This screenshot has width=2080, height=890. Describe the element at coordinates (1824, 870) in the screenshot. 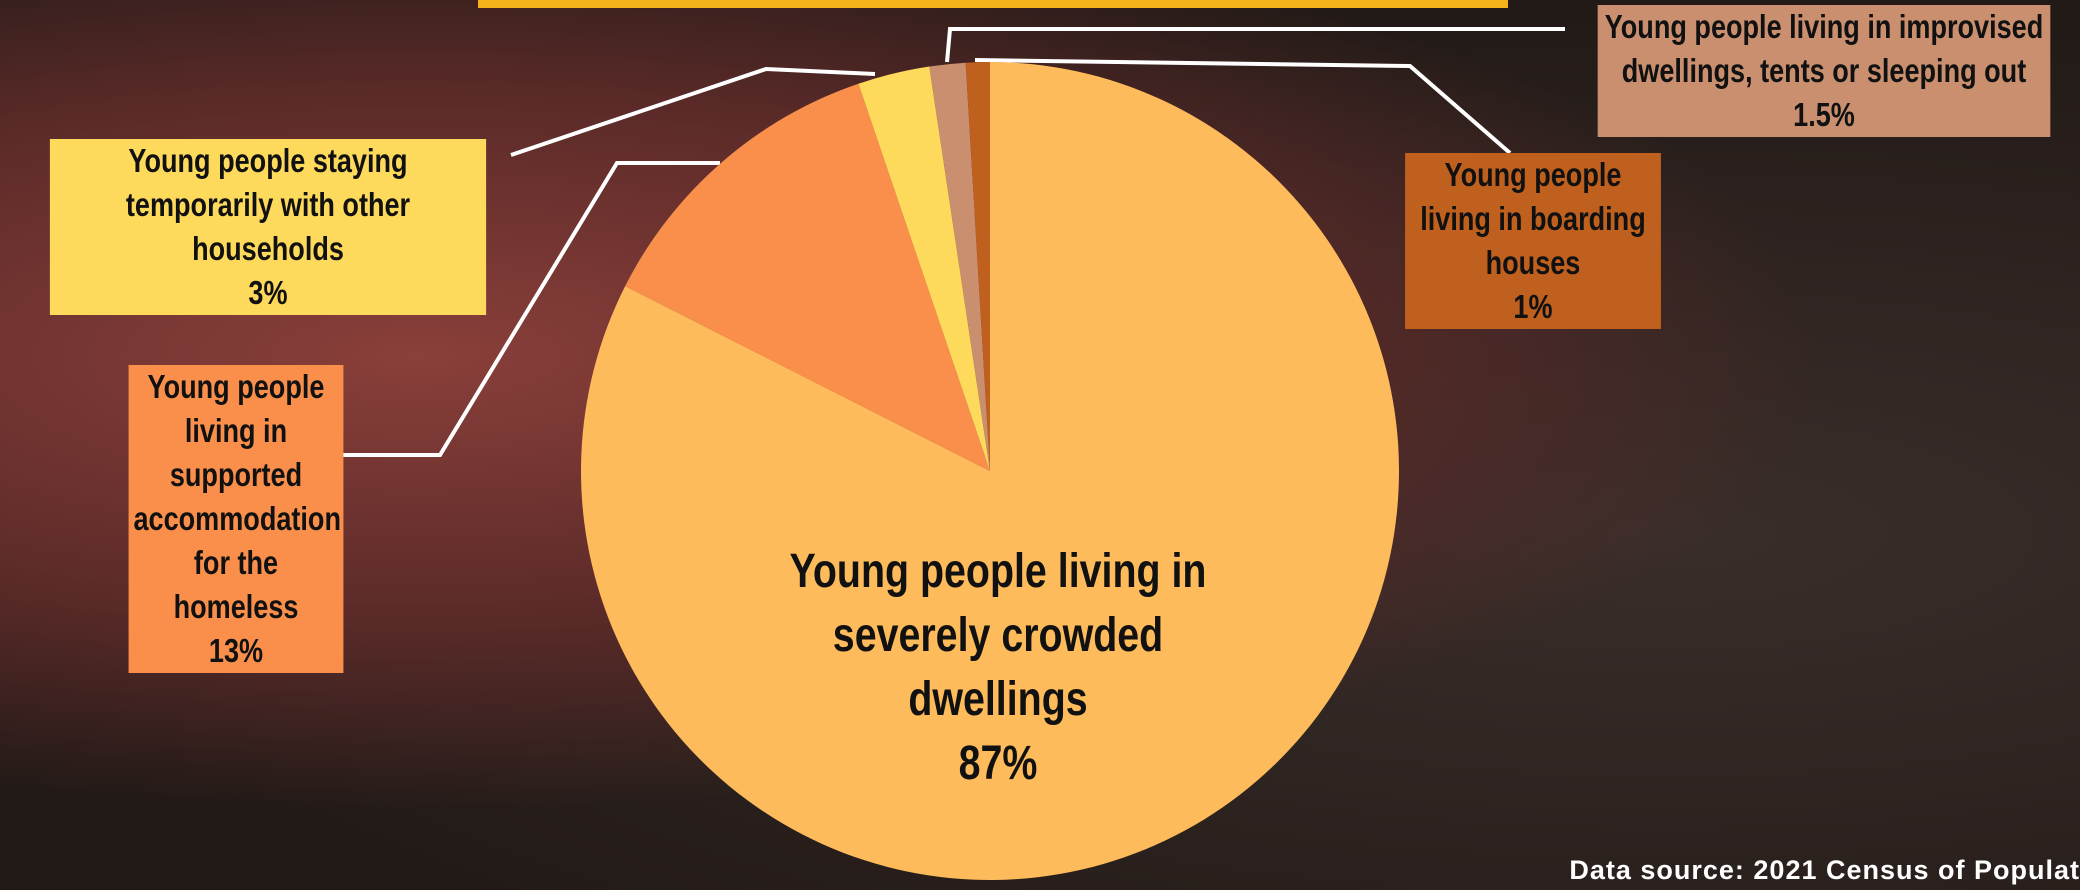

I see `data-source: Data source: 2021 Census of Populat` at that location.